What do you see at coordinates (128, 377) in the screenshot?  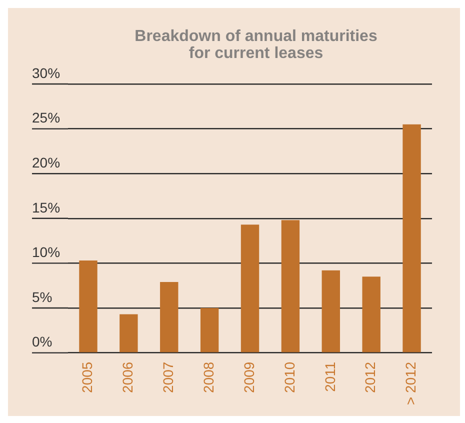 I see `x-tick-label: 2006` at bounding box center [128, 377].